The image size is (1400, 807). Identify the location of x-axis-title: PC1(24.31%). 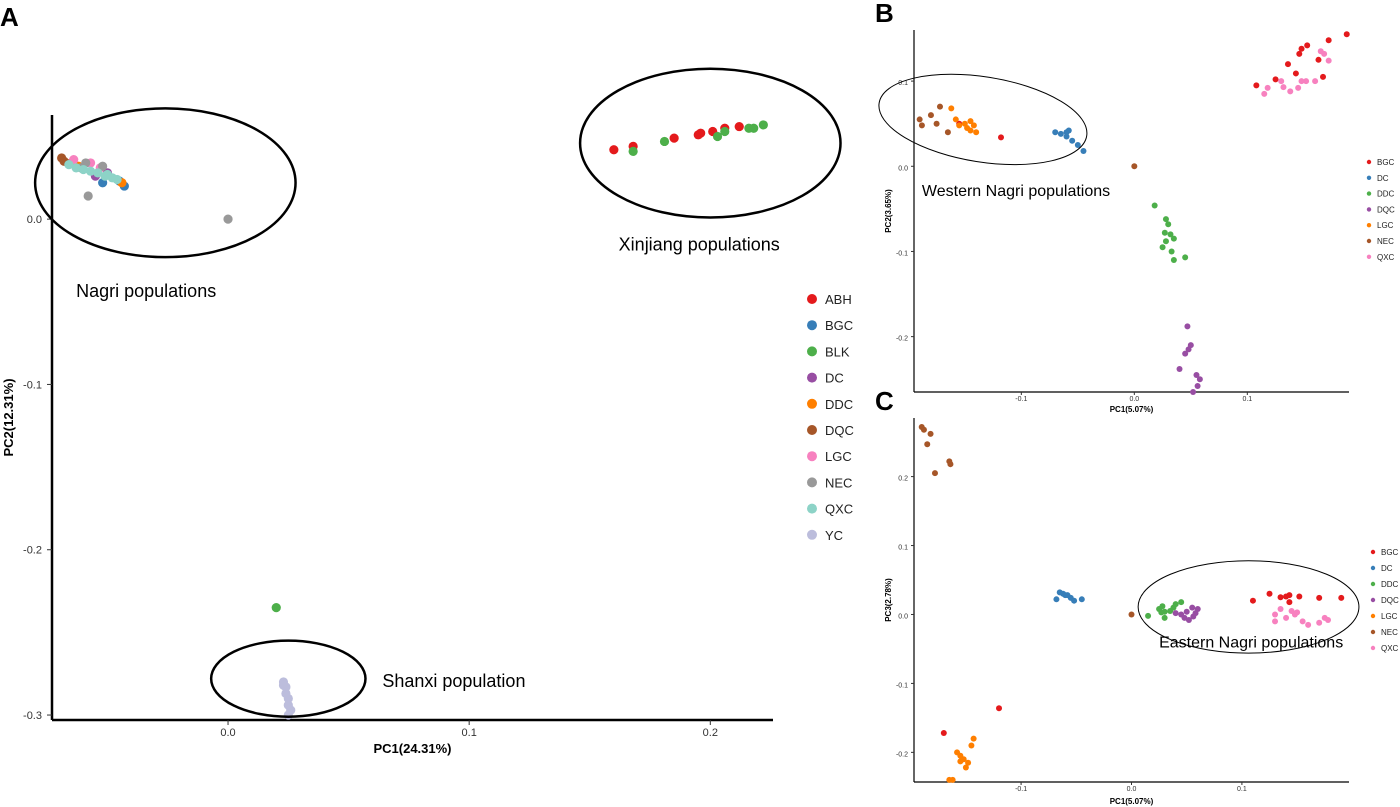
(412, 748).